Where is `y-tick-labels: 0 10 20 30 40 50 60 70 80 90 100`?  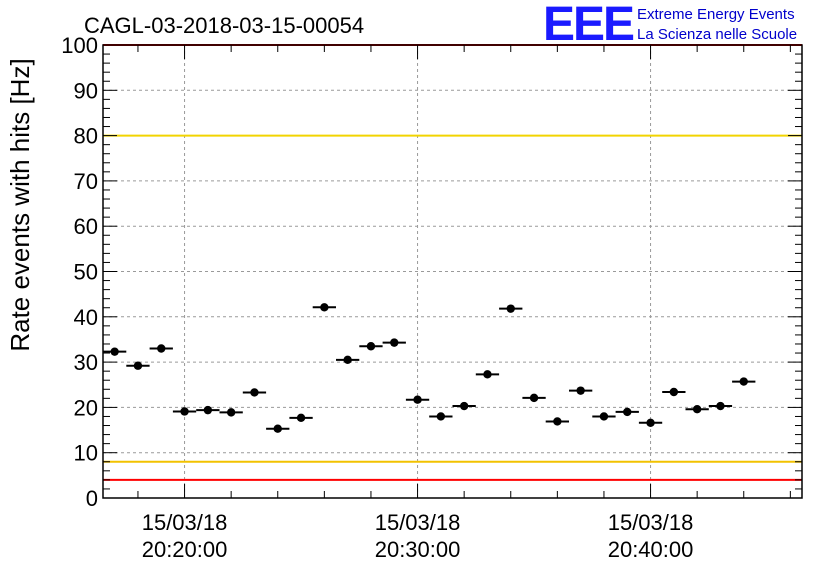
y-tick-labels: 0 10 20 30 40 50 60 70 80 90 100 is located at coordinates (79, 272).